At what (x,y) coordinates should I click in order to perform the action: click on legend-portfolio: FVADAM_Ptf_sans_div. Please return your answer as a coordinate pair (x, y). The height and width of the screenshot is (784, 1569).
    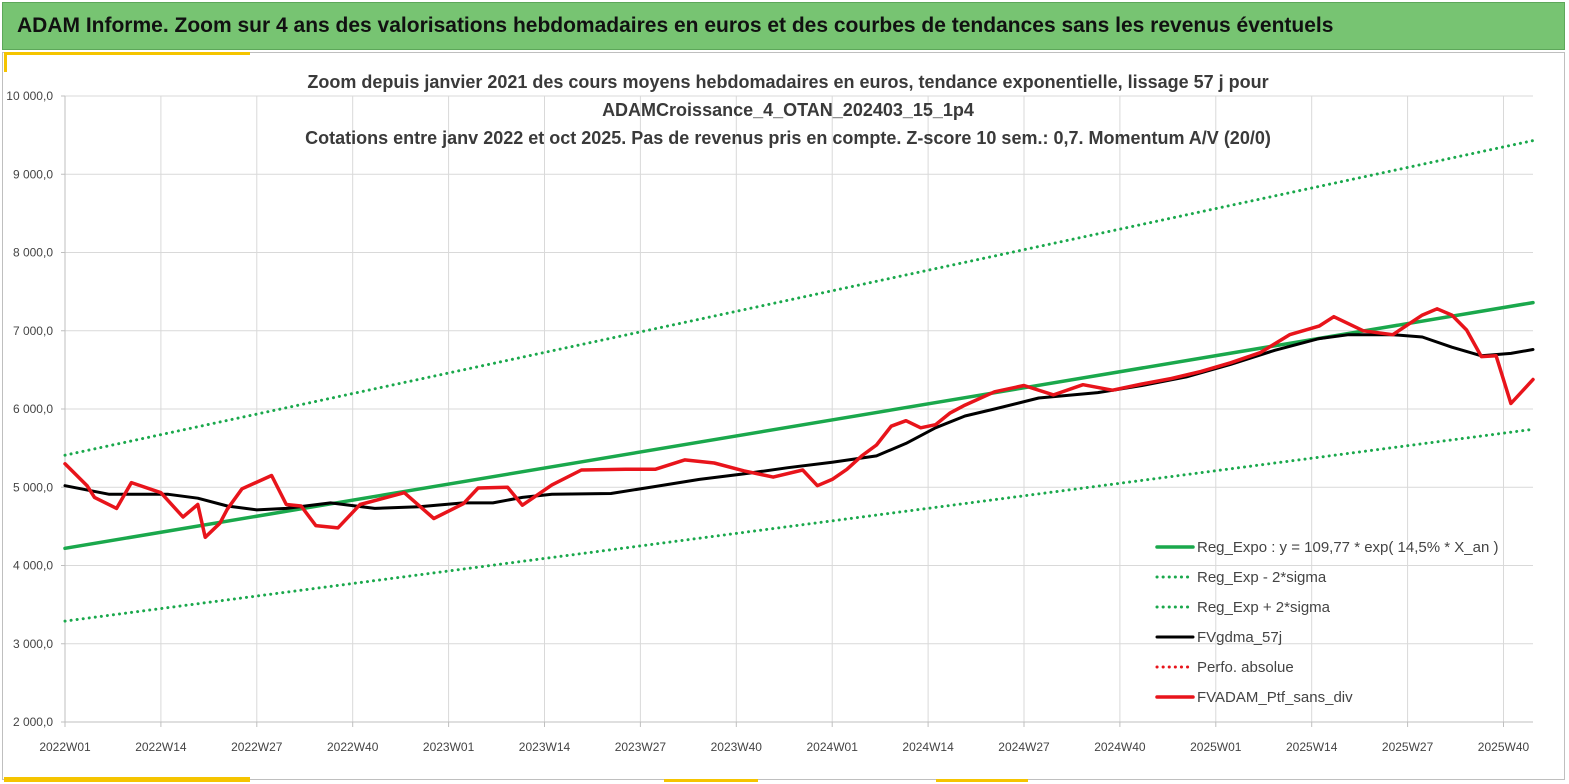
    Looking at the image, I should click on (1254, 697).